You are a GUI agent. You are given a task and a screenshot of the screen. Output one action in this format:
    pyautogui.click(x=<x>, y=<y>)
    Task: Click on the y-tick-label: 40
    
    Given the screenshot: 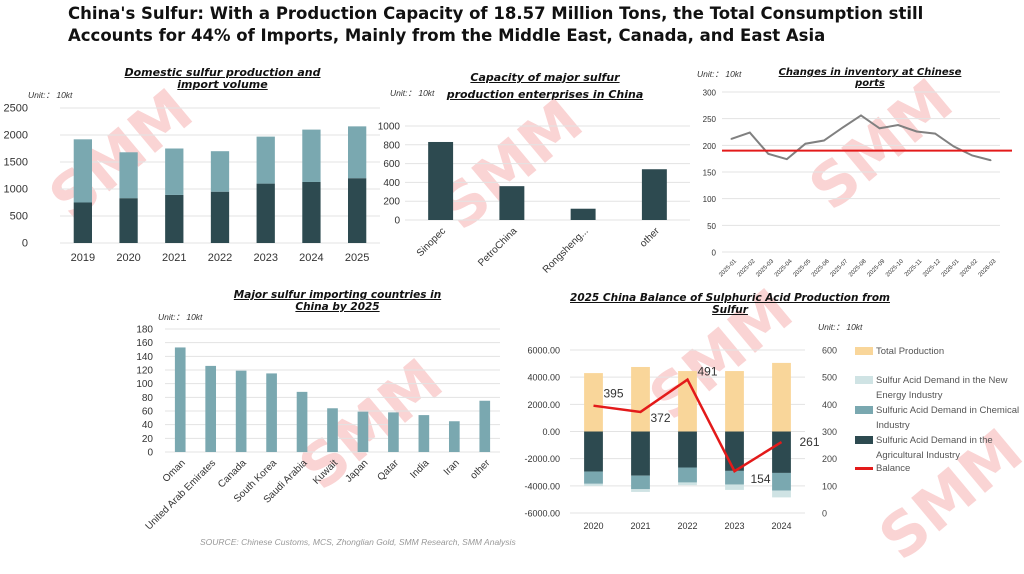 What is the action you would take?
    pyautogui.click(x=148, y=425)
    